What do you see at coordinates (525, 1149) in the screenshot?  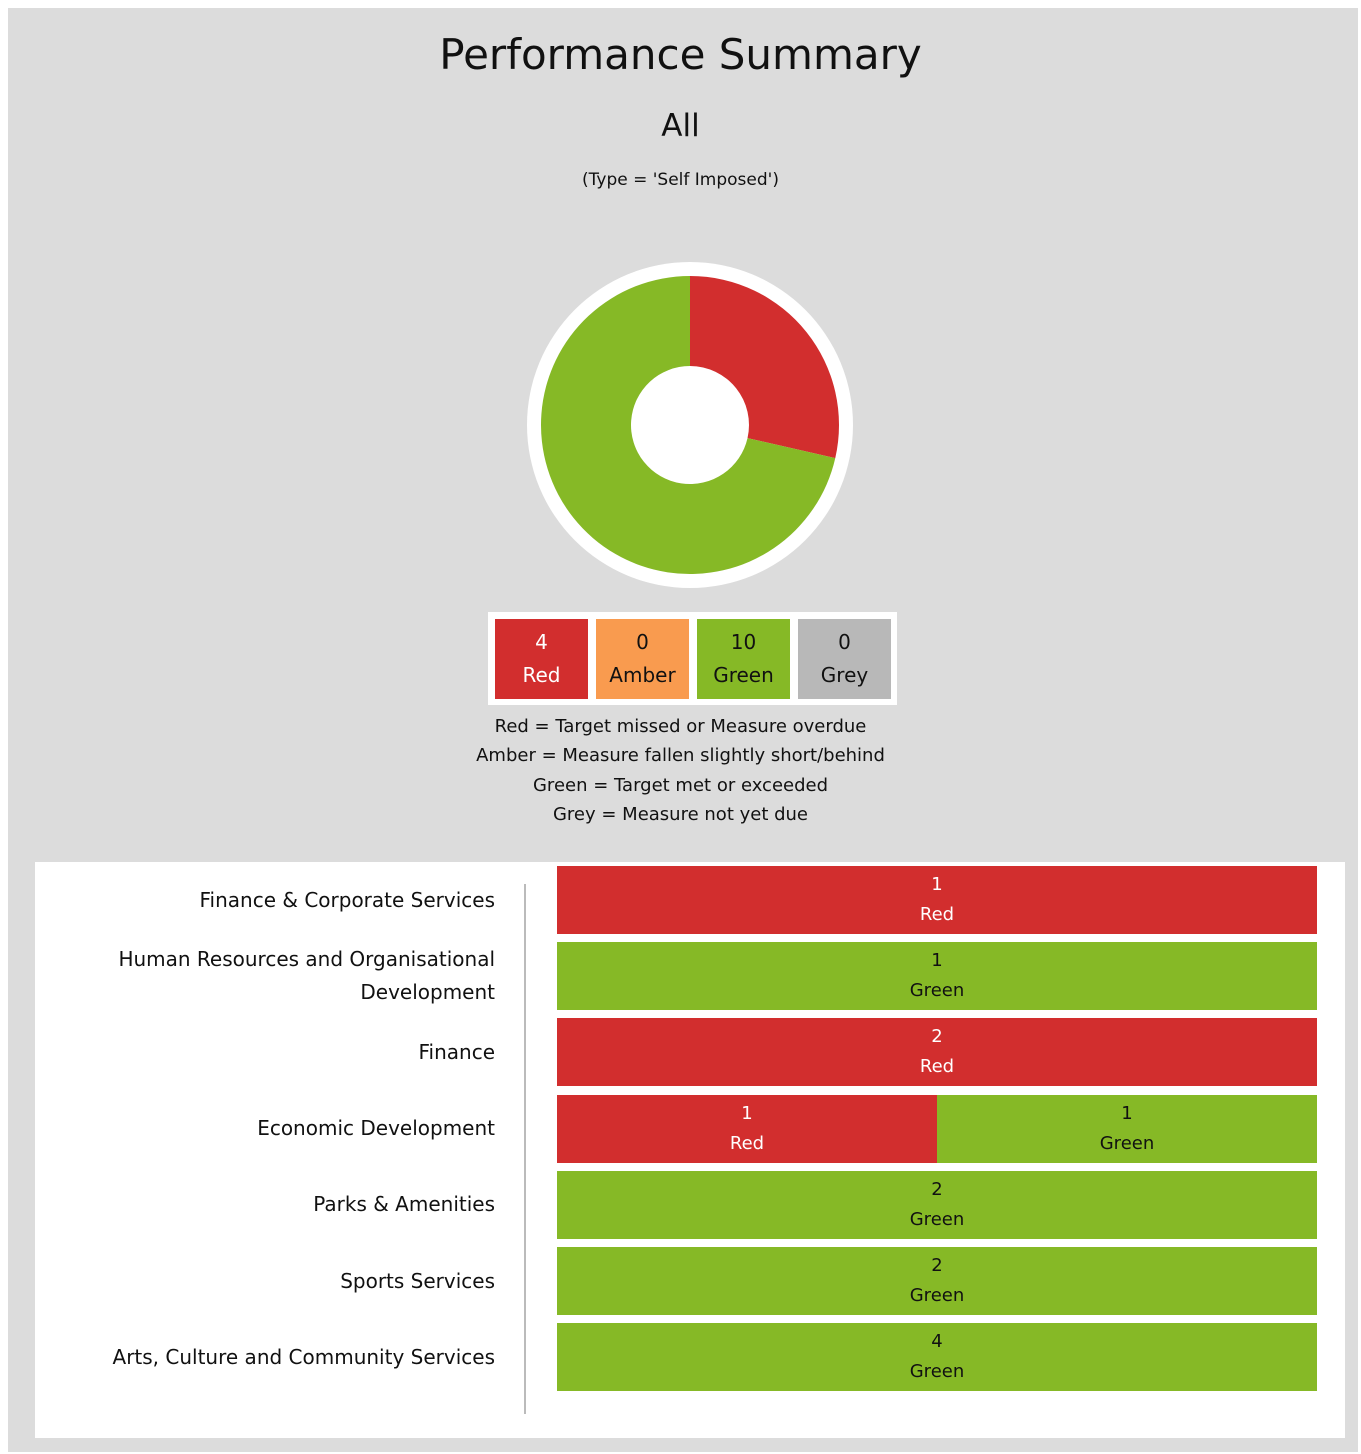 I see `divider` at bounding box center [525, 1149].